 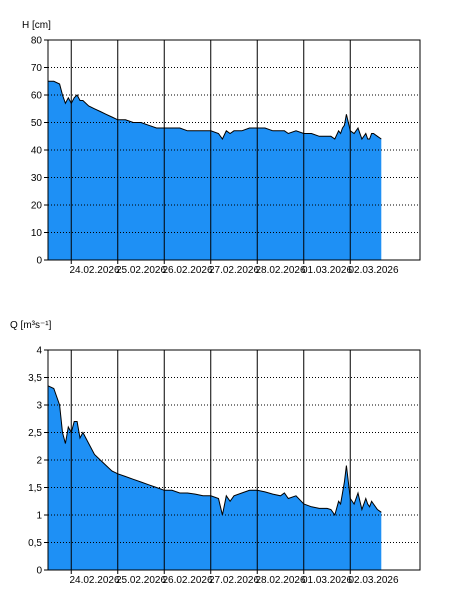 I want to click on discharge-y-tick-label: 2, so click(x=39, y=461).